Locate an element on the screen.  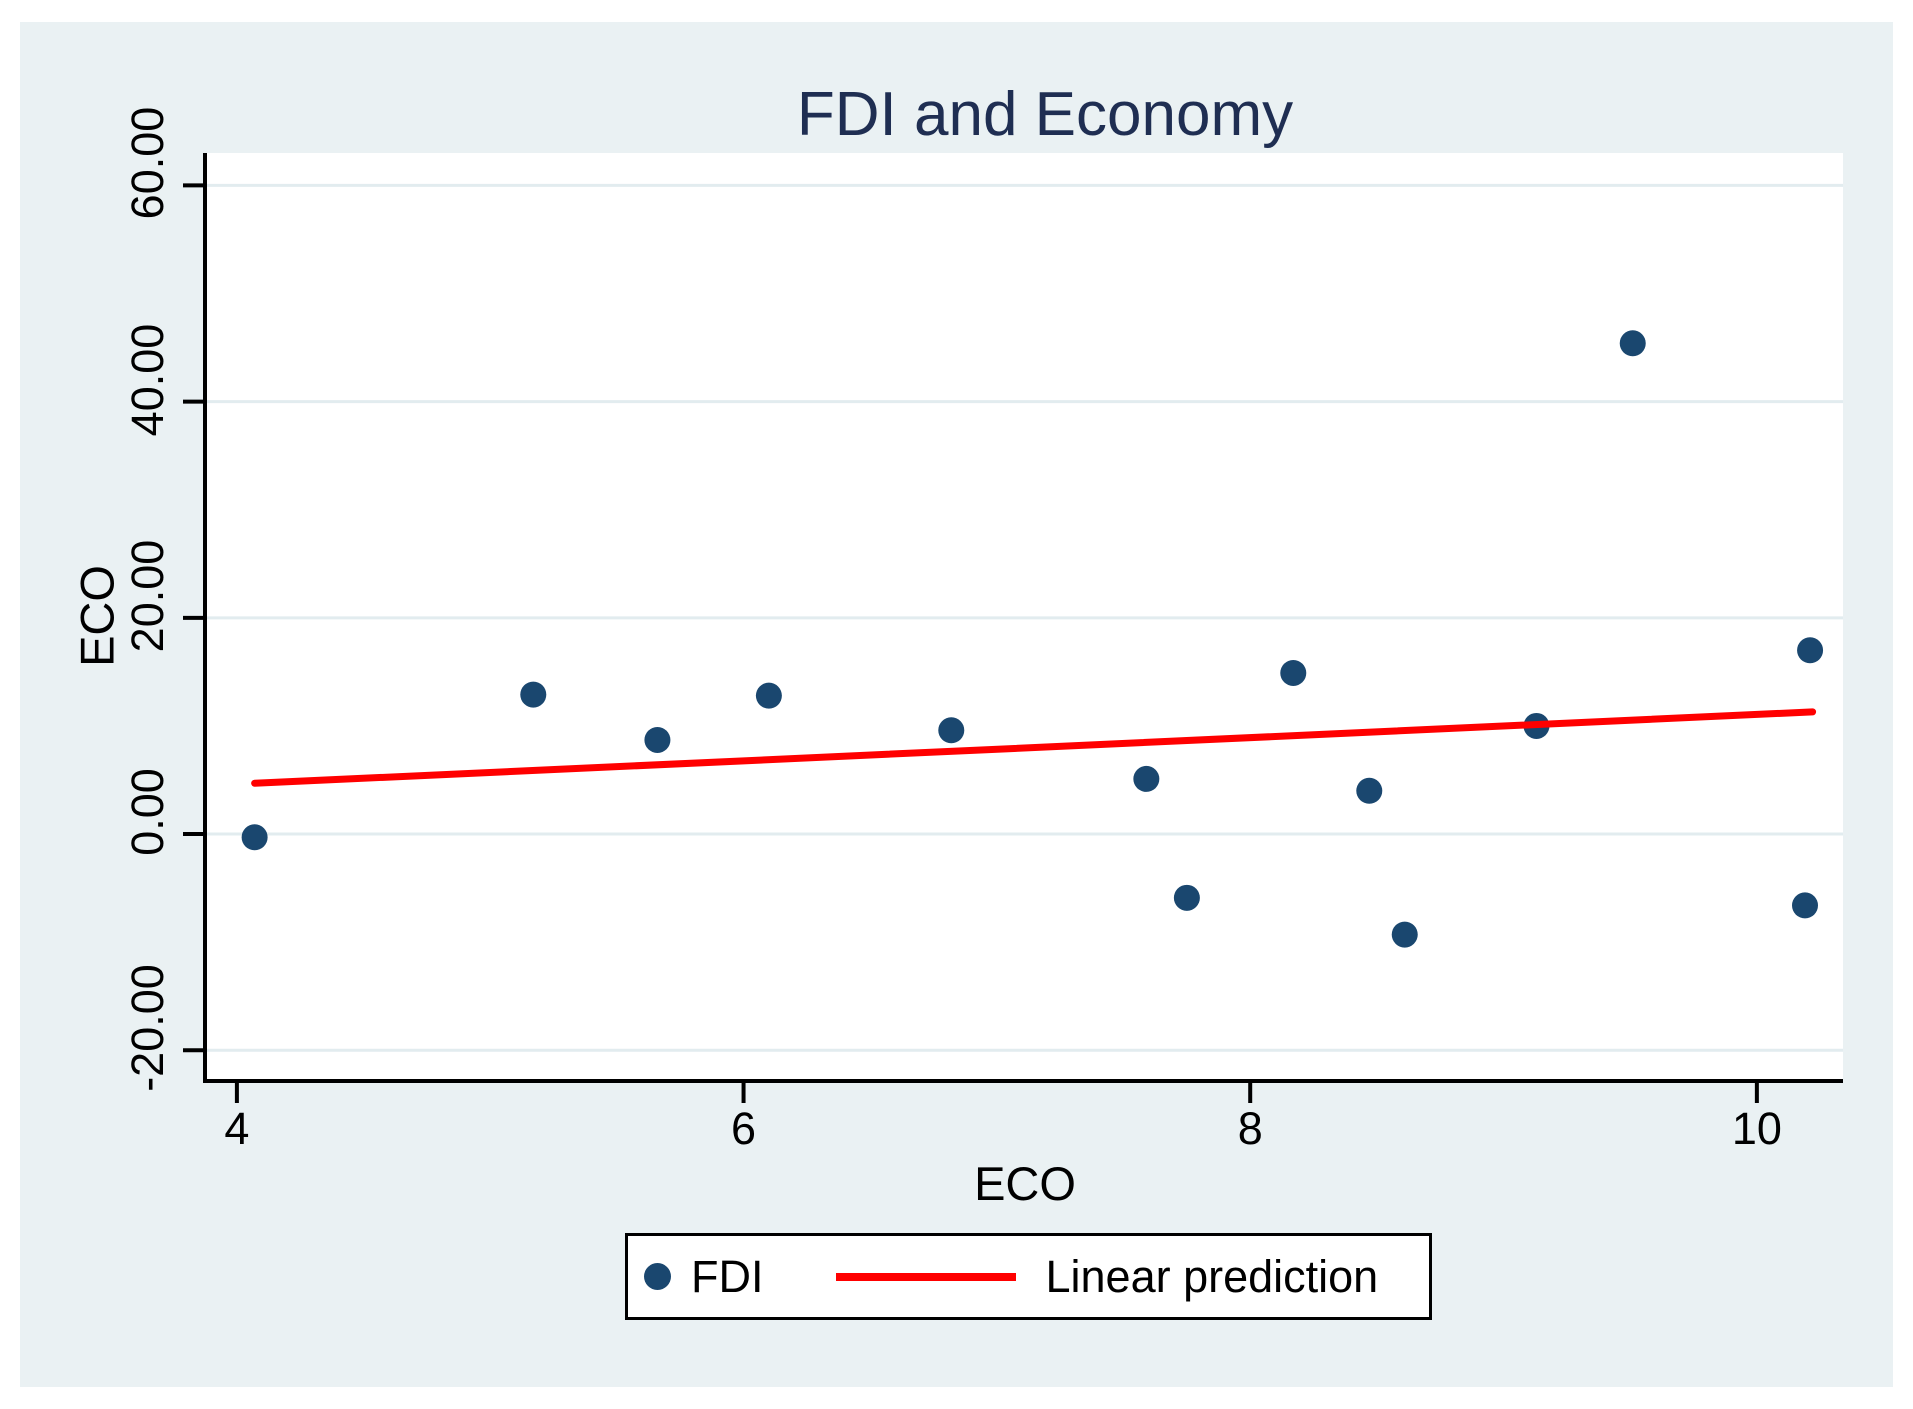
y-tick-label: -20.00 is located at coordinates (147, 1028).